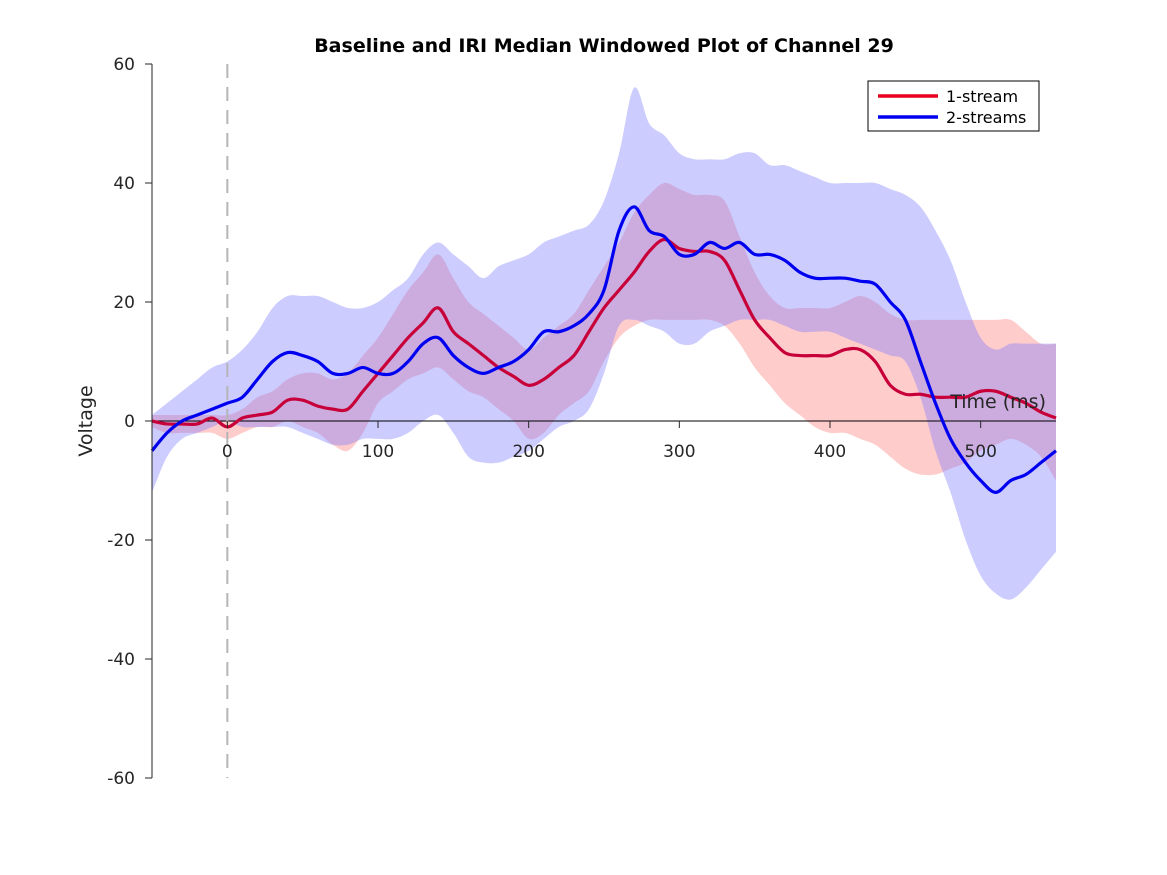 This screenshot has height=875, width=1167. Describe the element at coordinates (997, 402) in the screenshot. I see `x-axis-label: Time (ms)` at that location.